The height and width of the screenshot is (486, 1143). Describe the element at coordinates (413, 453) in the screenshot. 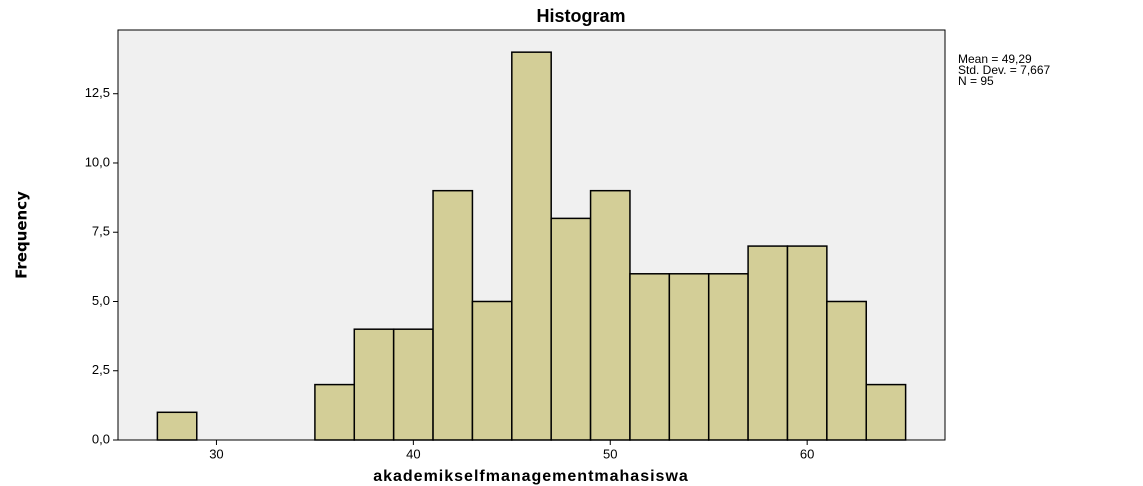

I see `x-tick-label: 40` at that location.